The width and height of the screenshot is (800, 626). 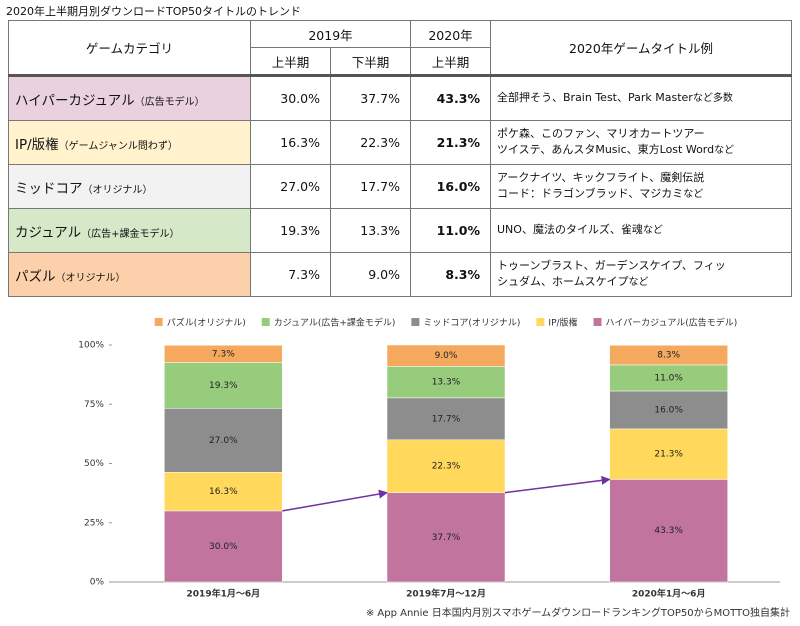 I want to click on category-note: （オリジナル）, so click(x=117, y=190).